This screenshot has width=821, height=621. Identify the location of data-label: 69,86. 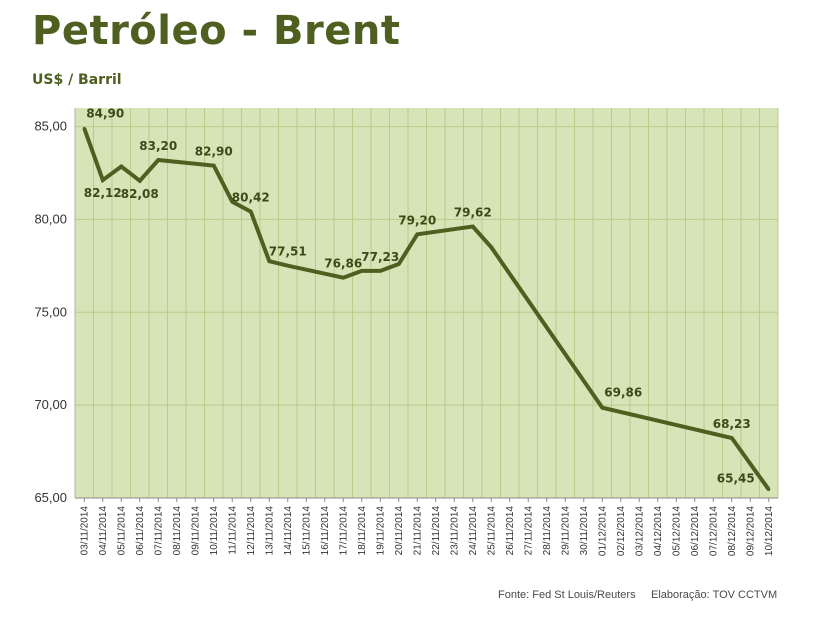
(623, 393).